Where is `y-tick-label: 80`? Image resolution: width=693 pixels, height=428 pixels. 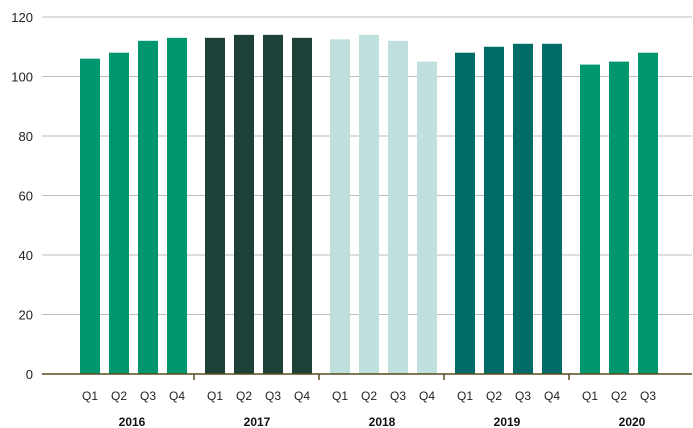
y-tick-label: 80 is located at coordinates (26, 136).